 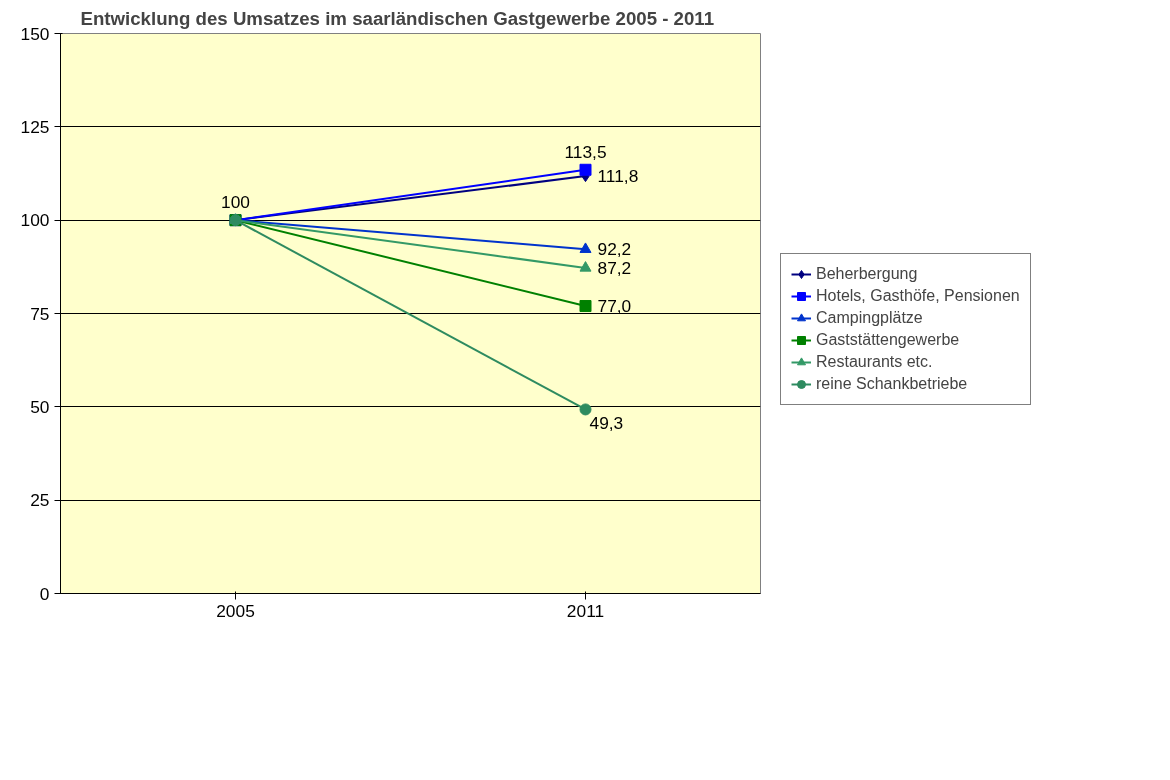 What do you see at coordinates (874, 361) in the screenshot?
I see `legend-label: Restaurants etc.` at bounding box center [874, 361].